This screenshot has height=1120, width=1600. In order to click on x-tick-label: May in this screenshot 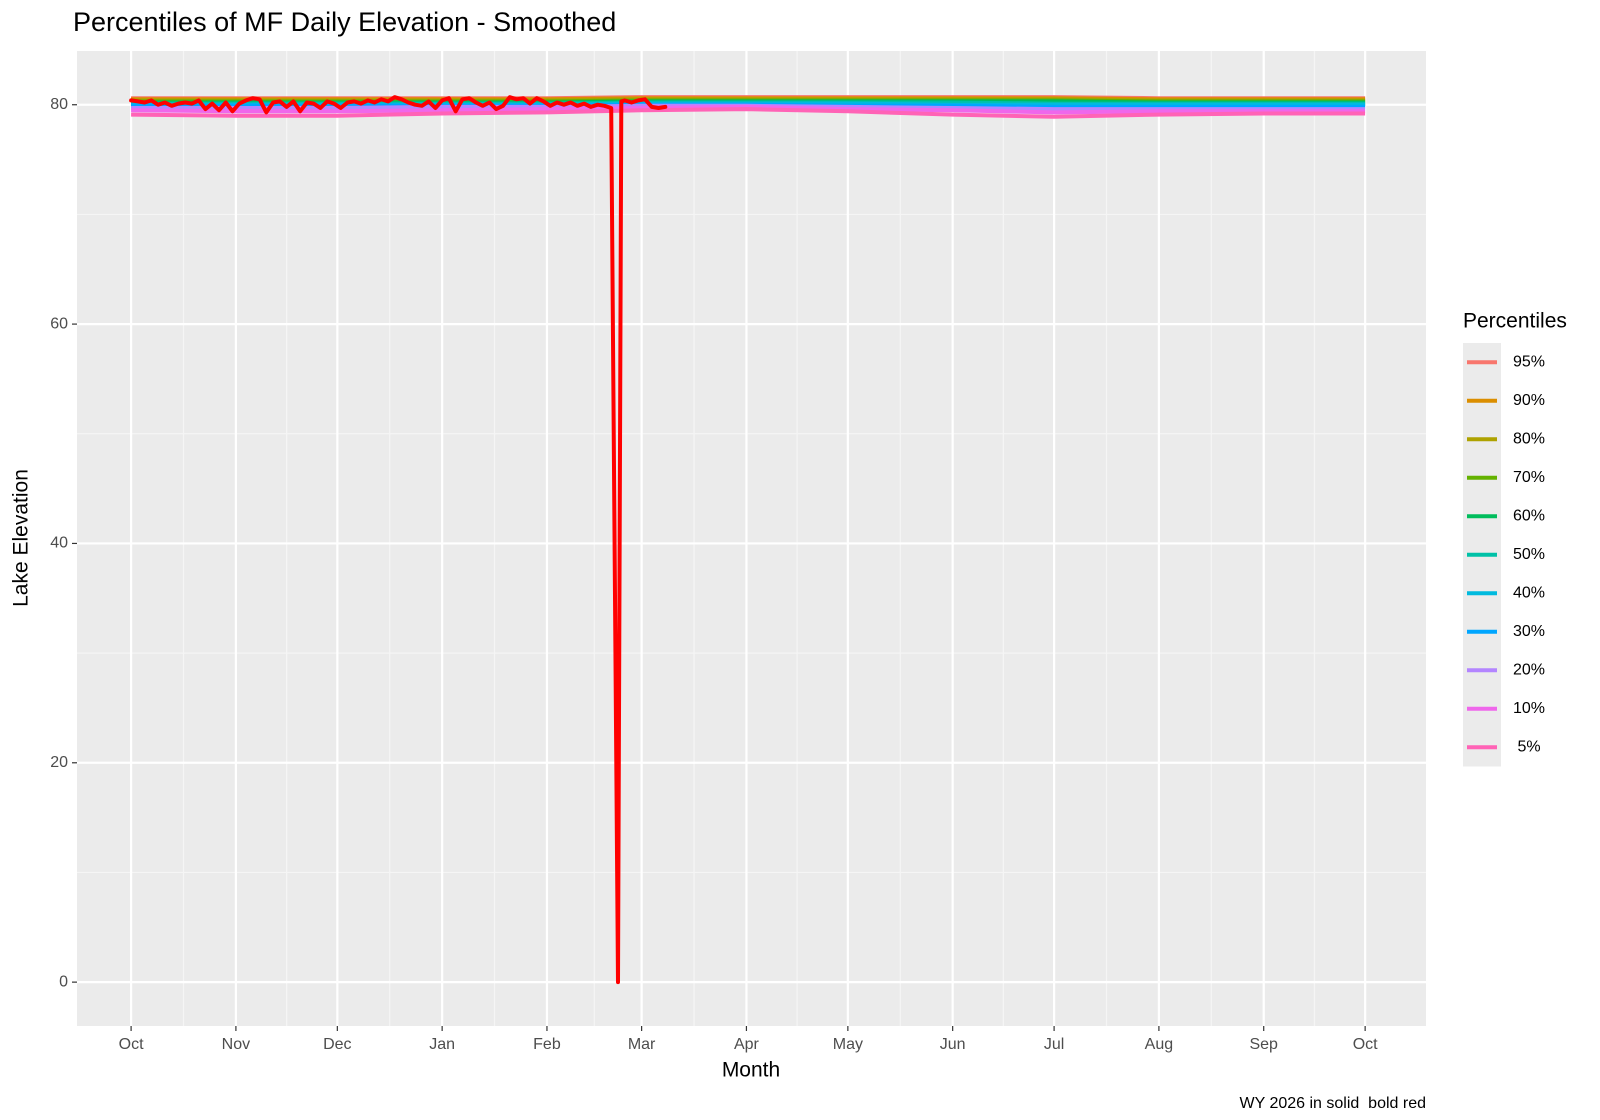, I will do `click(848, 1044)`.